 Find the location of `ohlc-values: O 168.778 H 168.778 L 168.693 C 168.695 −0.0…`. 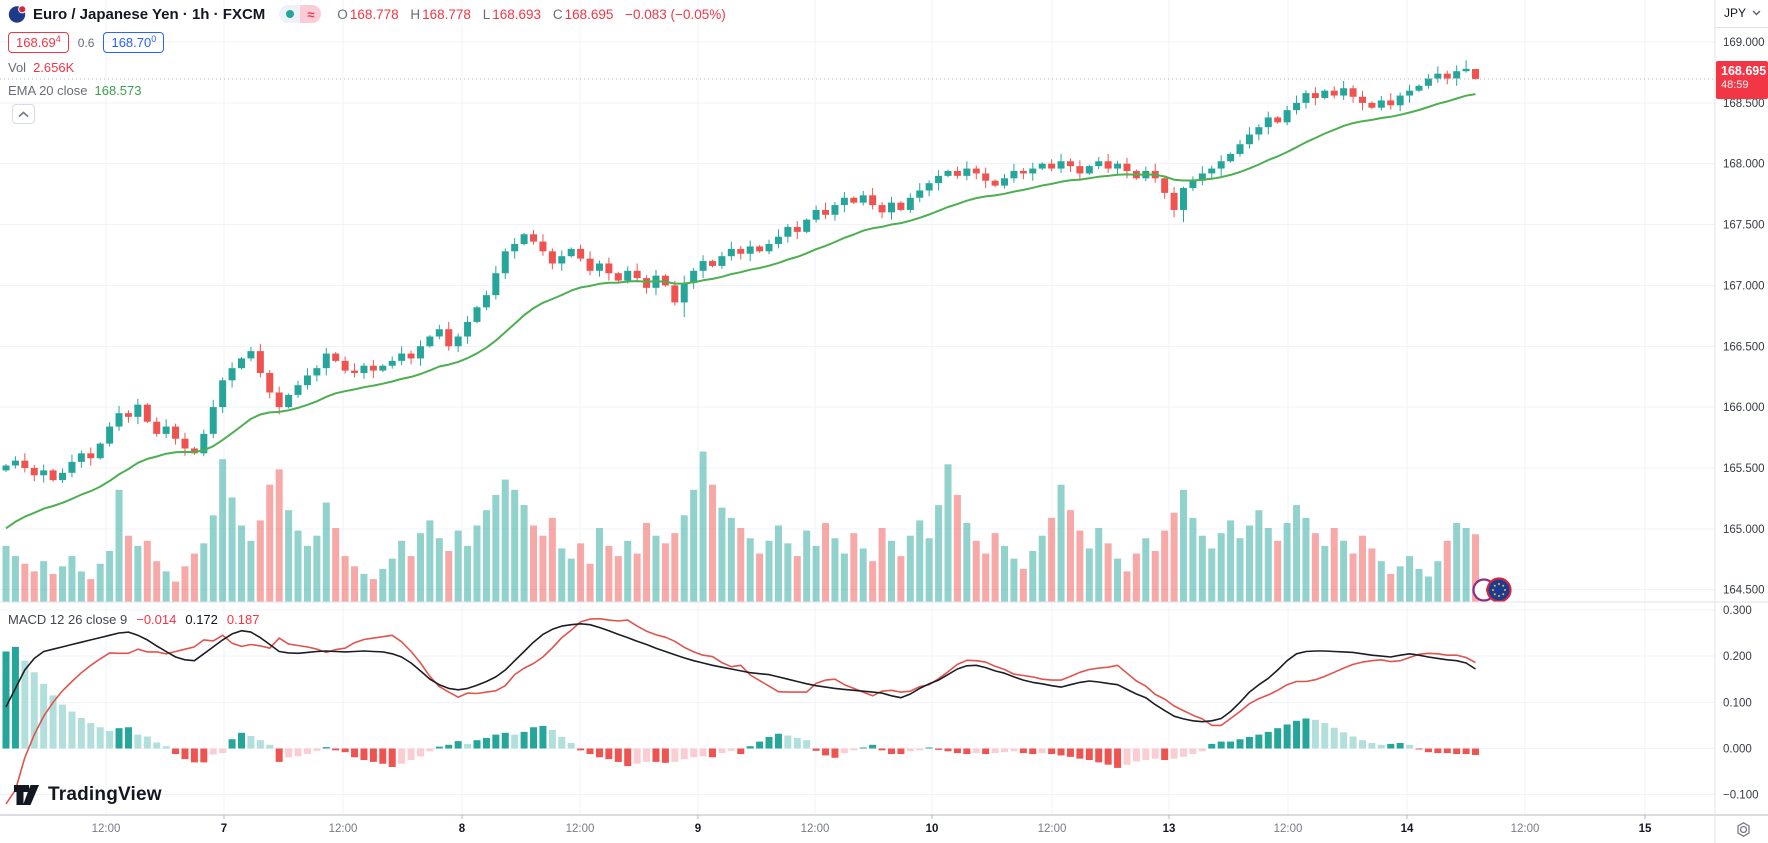

ohlc-values: O 168.778 H 168.778 L 168.693 C 168.695 −0.0… is located at coordinates (531, 14).